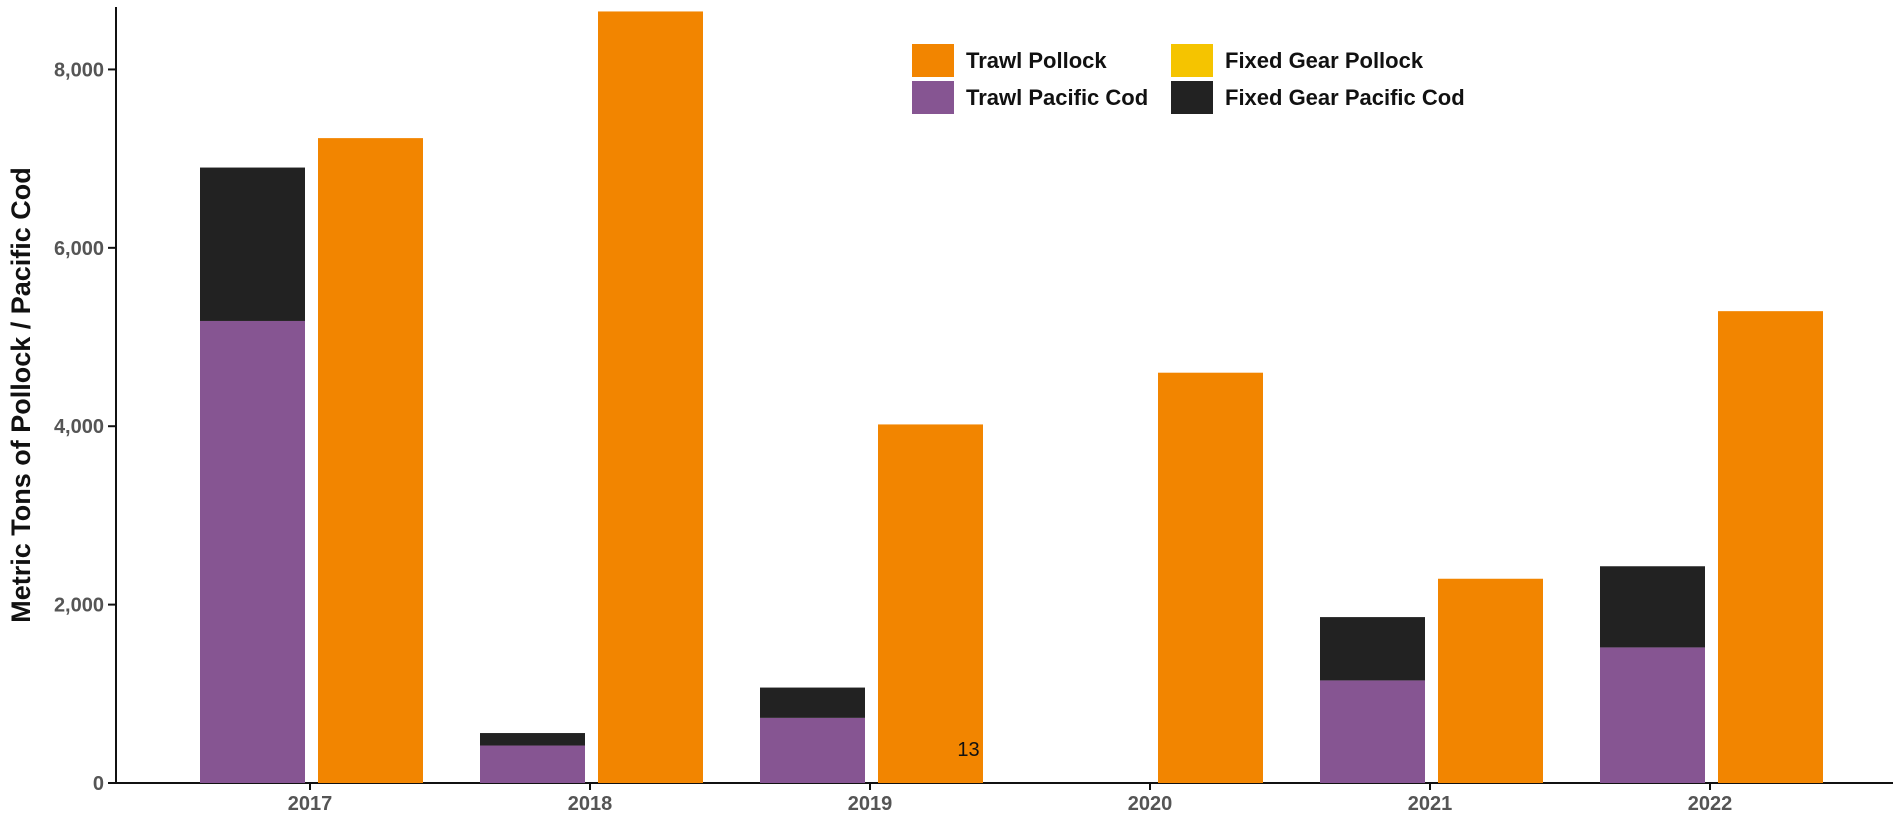 This screenshot has height=816, width=1895. I want to click on bar-trawl-pacific-cod-2021, so click(1372, 731).